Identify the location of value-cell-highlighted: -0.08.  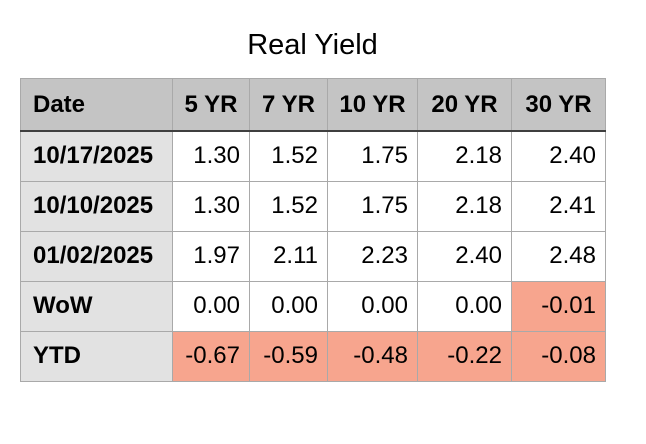
(558, 356).